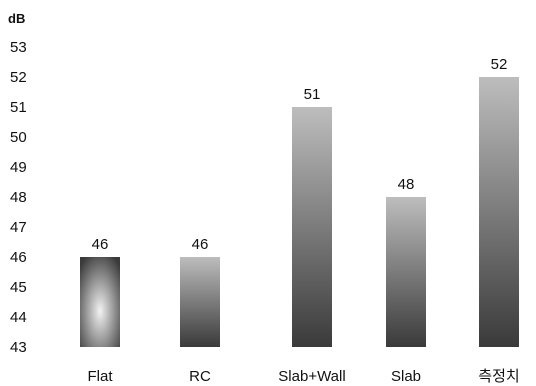 Image resolution: width=536 pixels, height=386 pixels. I want to click on category-label: Flat, so click(100, 376).